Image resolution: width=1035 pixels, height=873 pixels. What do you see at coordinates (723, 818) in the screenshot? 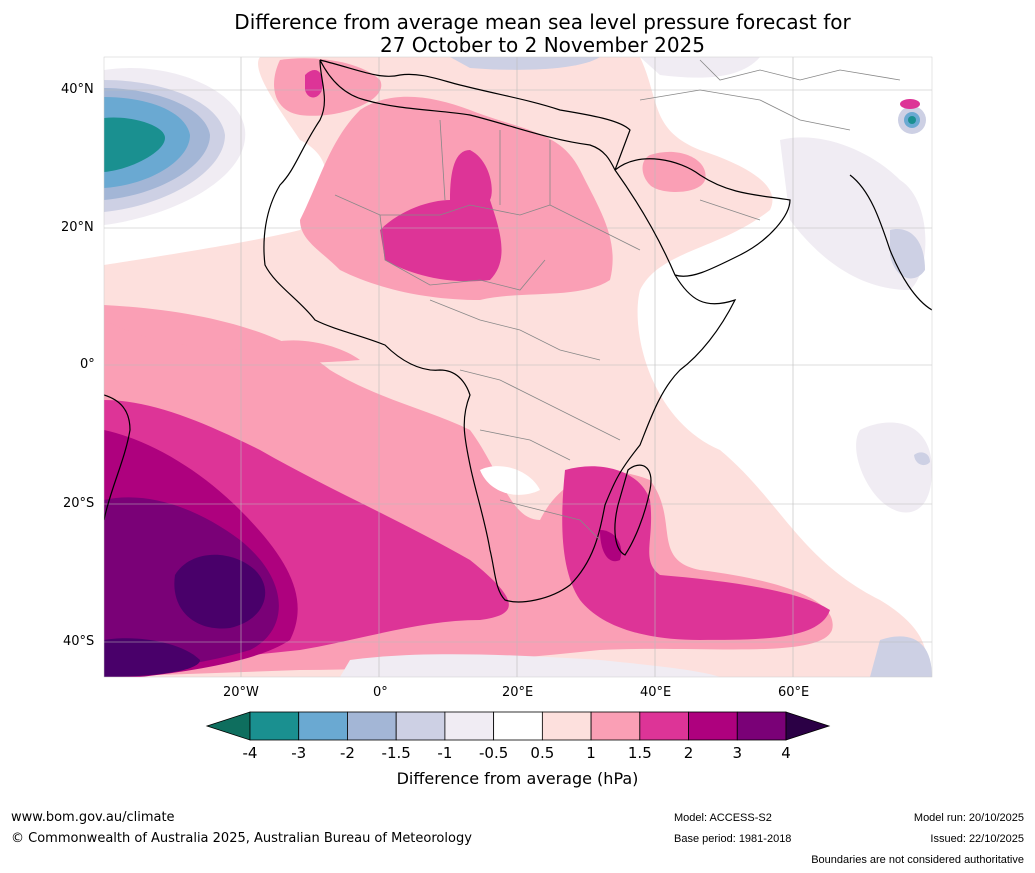
I see `footer-model: Model: ACCESS-S2` at bounding box center [723, 818].